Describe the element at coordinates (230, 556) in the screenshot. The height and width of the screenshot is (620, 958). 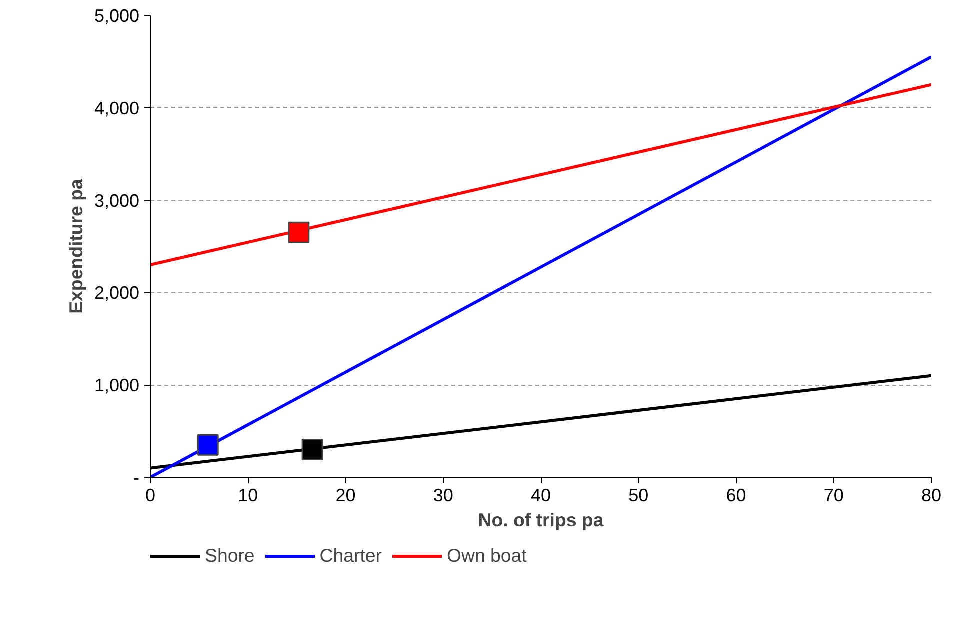
I see `legend-label: Shore` at that location.